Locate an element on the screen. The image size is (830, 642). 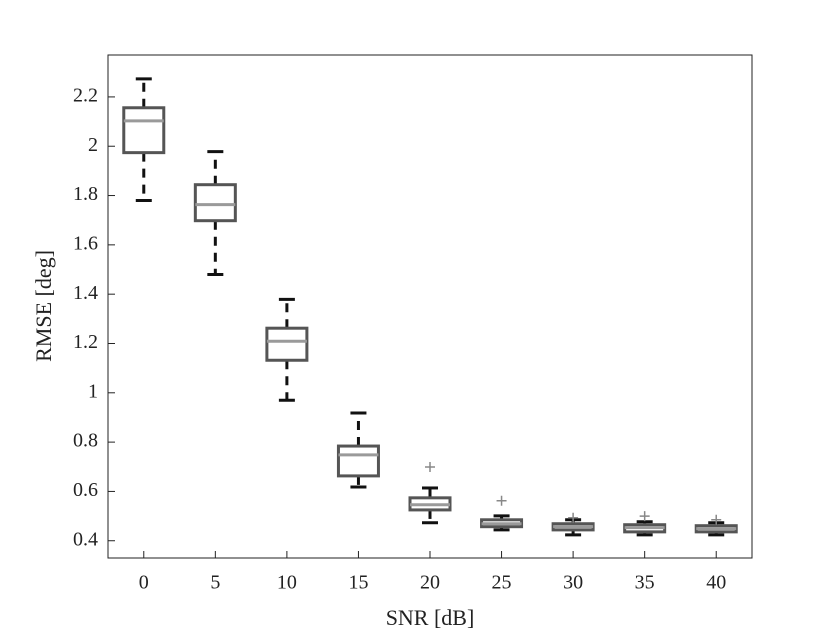
y-tick-label: 1 is located at coordinates (93, 391).